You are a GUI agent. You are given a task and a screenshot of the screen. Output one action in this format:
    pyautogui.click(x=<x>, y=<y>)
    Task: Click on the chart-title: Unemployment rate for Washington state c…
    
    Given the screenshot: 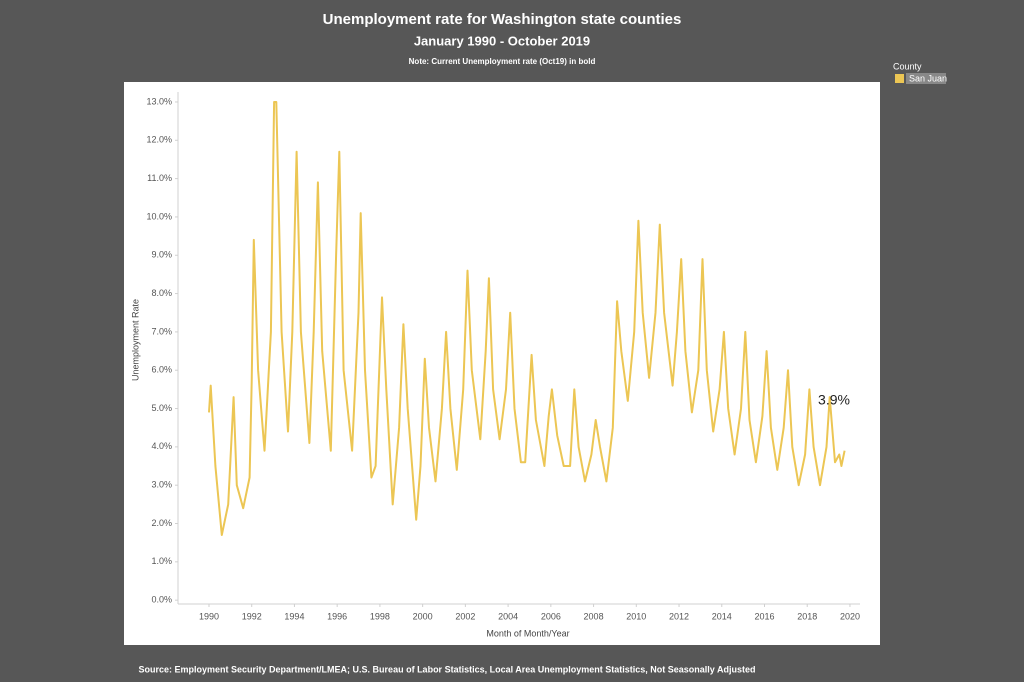 What is the action you would take?
    pyautogui.click(x=502, y=19)
    